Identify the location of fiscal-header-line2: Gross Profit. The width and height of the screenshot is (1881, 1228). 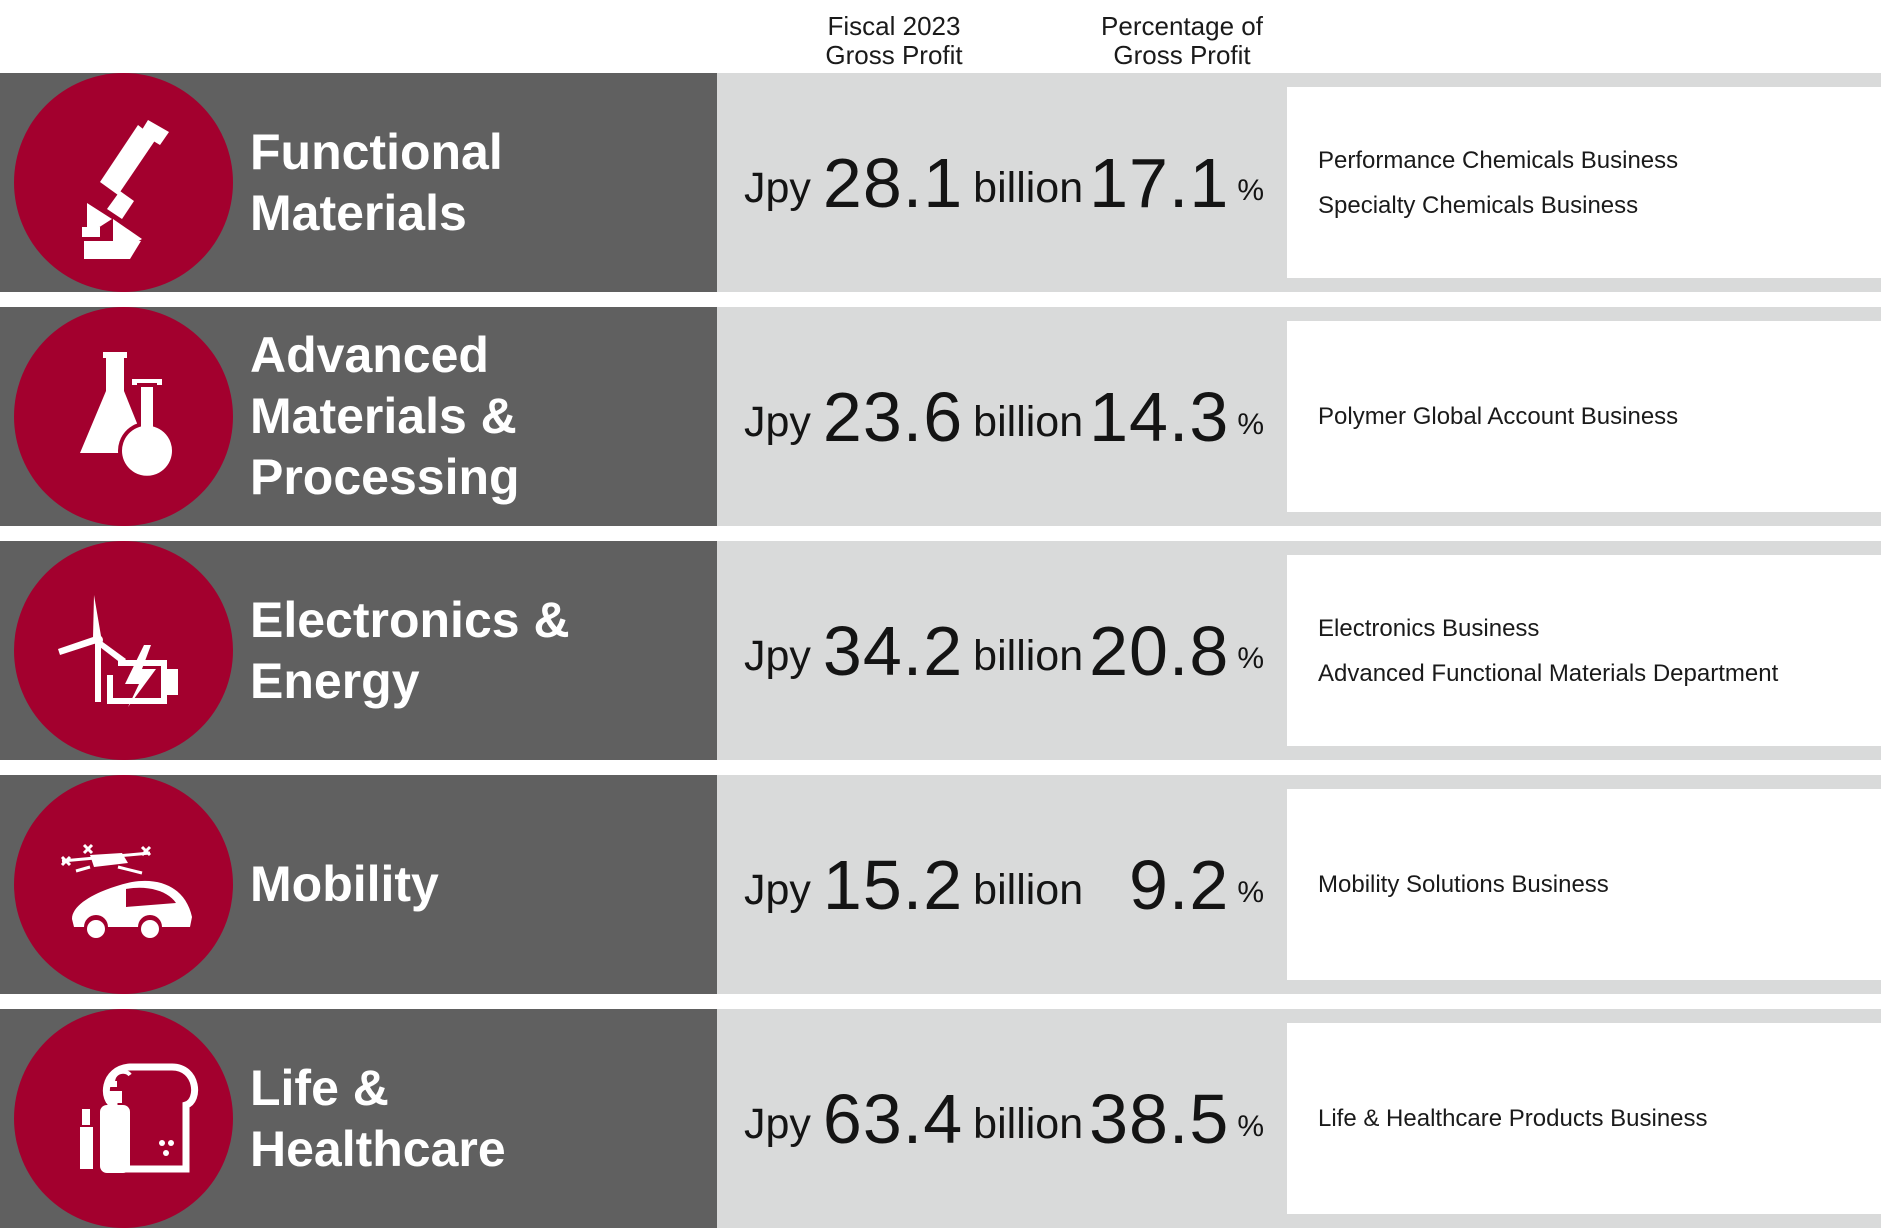
(894, 55).